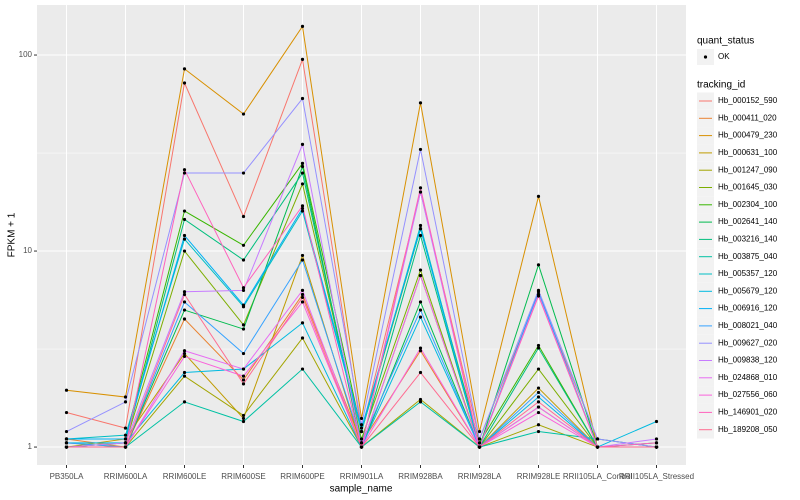  What do you see at coordinates (185, 476) in the screenshot?
I see `x-tick-label: RRIM600LE` at bounding box center [185, 476].